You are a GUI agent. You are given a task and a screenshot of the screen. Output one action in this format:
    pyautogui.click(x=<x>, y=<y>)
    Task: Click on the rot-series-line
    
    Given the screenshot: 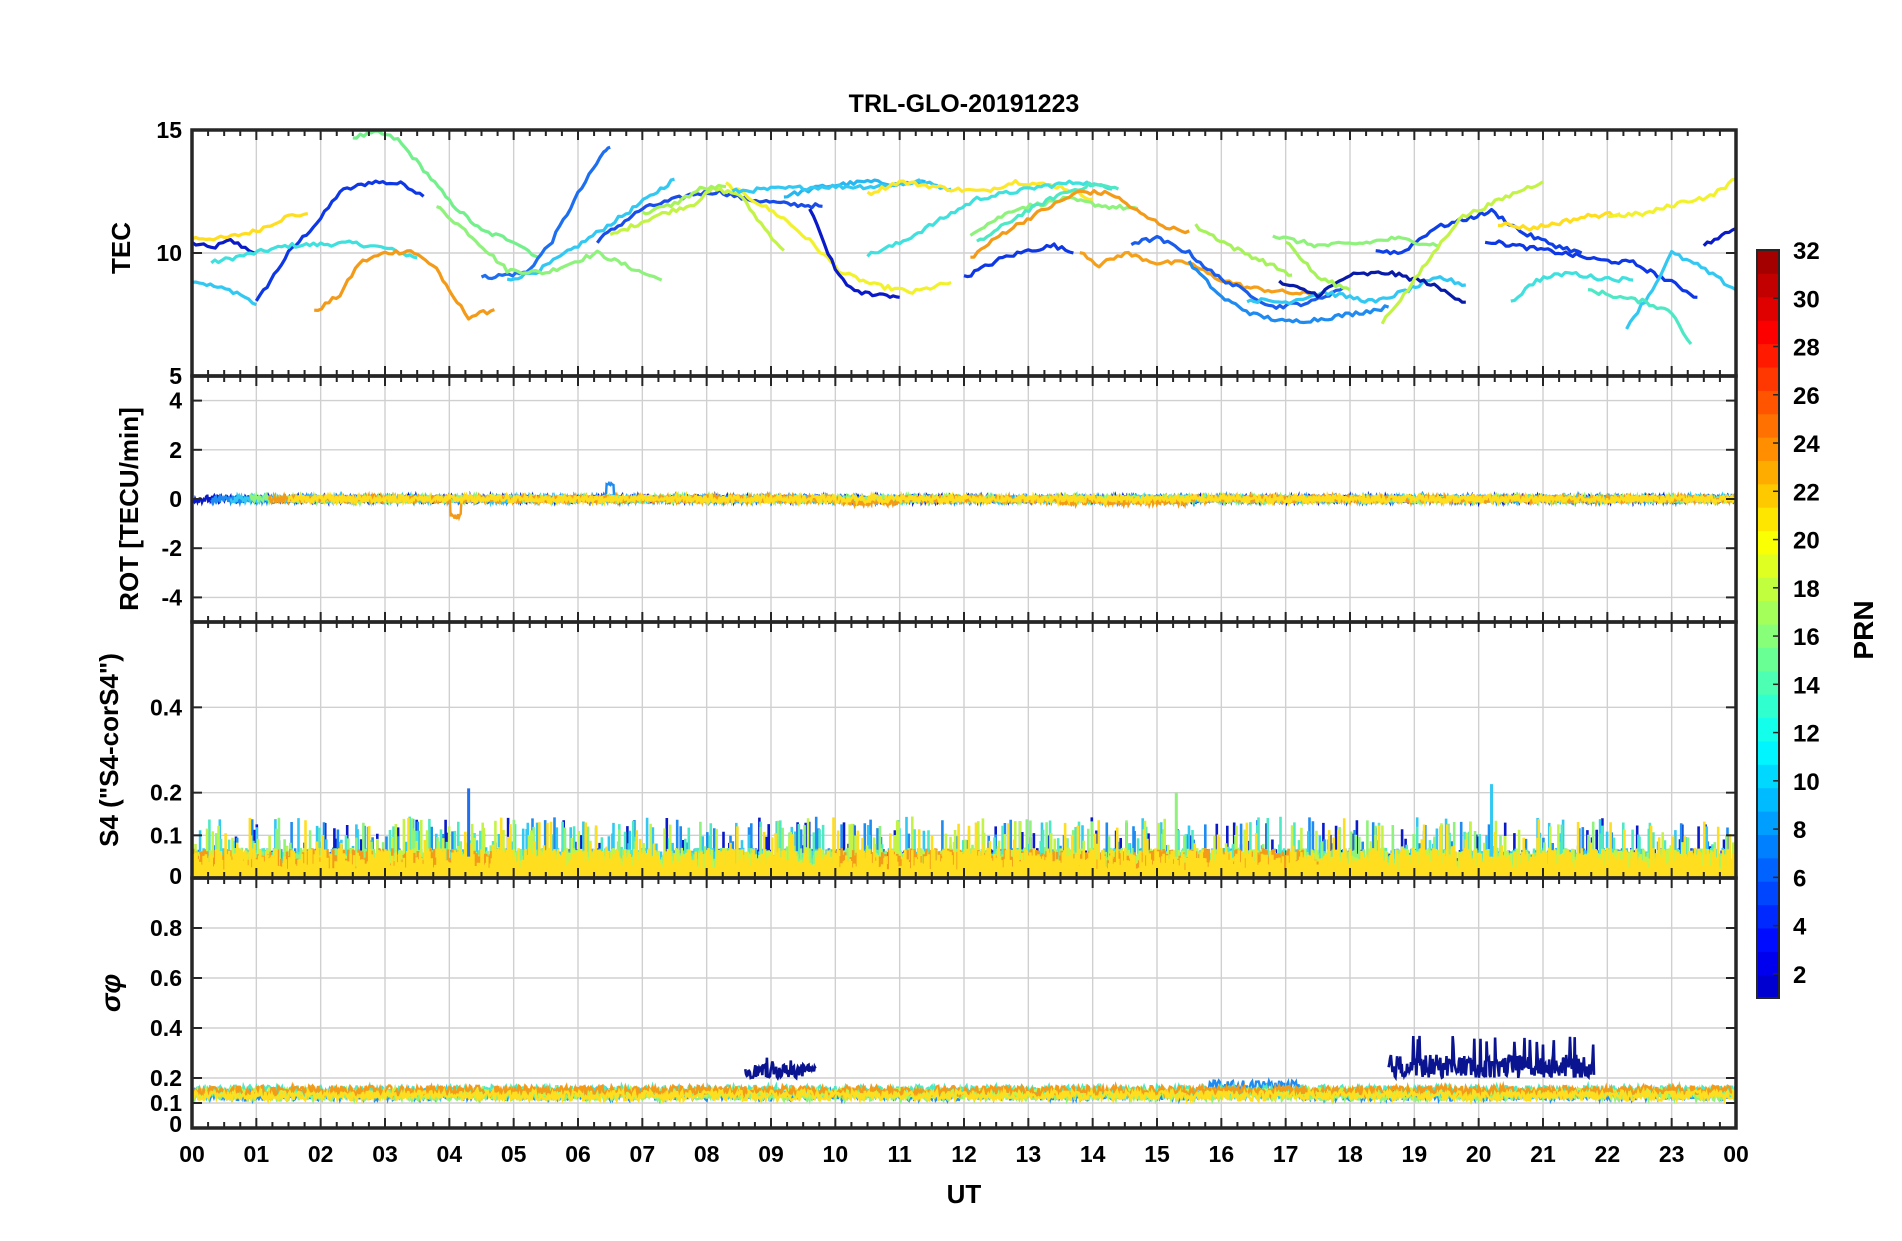 What is the action you would take?
    pyautogui.click(x=1011, y=499)
    